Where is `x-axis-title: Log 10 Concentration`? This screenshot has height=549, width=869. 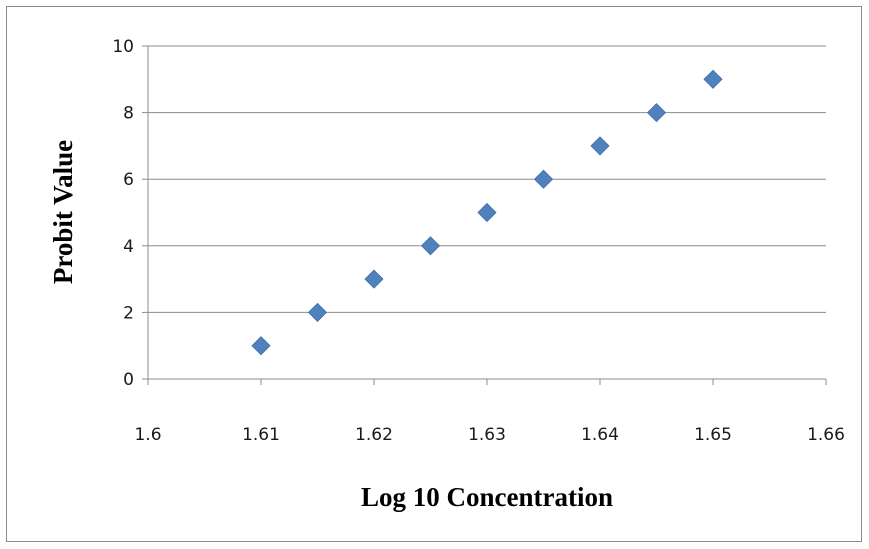
x-axis-title: Log 10 Concentration is located at coordinates (487, 497).